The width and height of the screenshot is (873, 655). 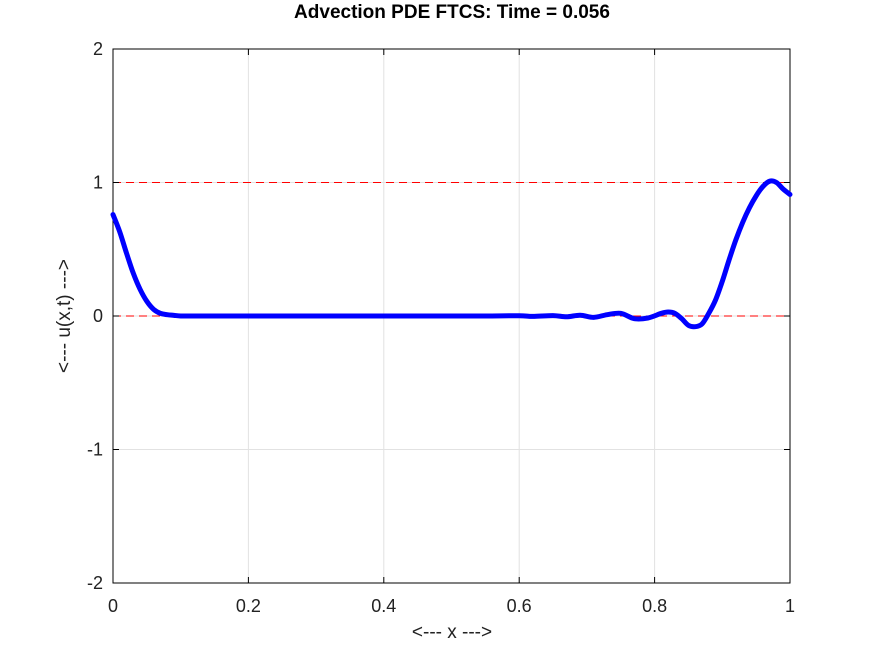 What do you see at coordinates (248, 606) in the screenshot?
I see `x-tick-label: 0.2` at bounding box center [248, 606].